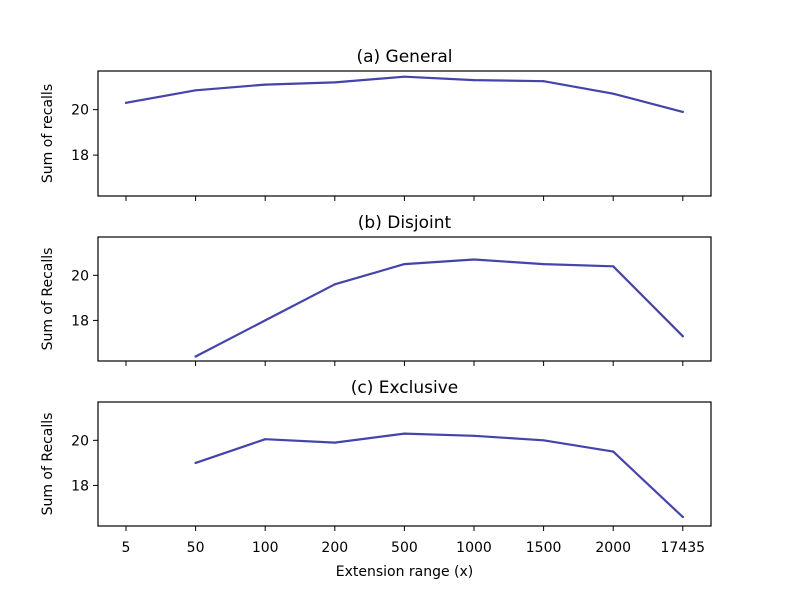 Image resolution: width=789 pixels, height=592 pixels. Describe the element at coordinates (334, 548) in the screenshot. I see `x-tick-label: 200` at that location.